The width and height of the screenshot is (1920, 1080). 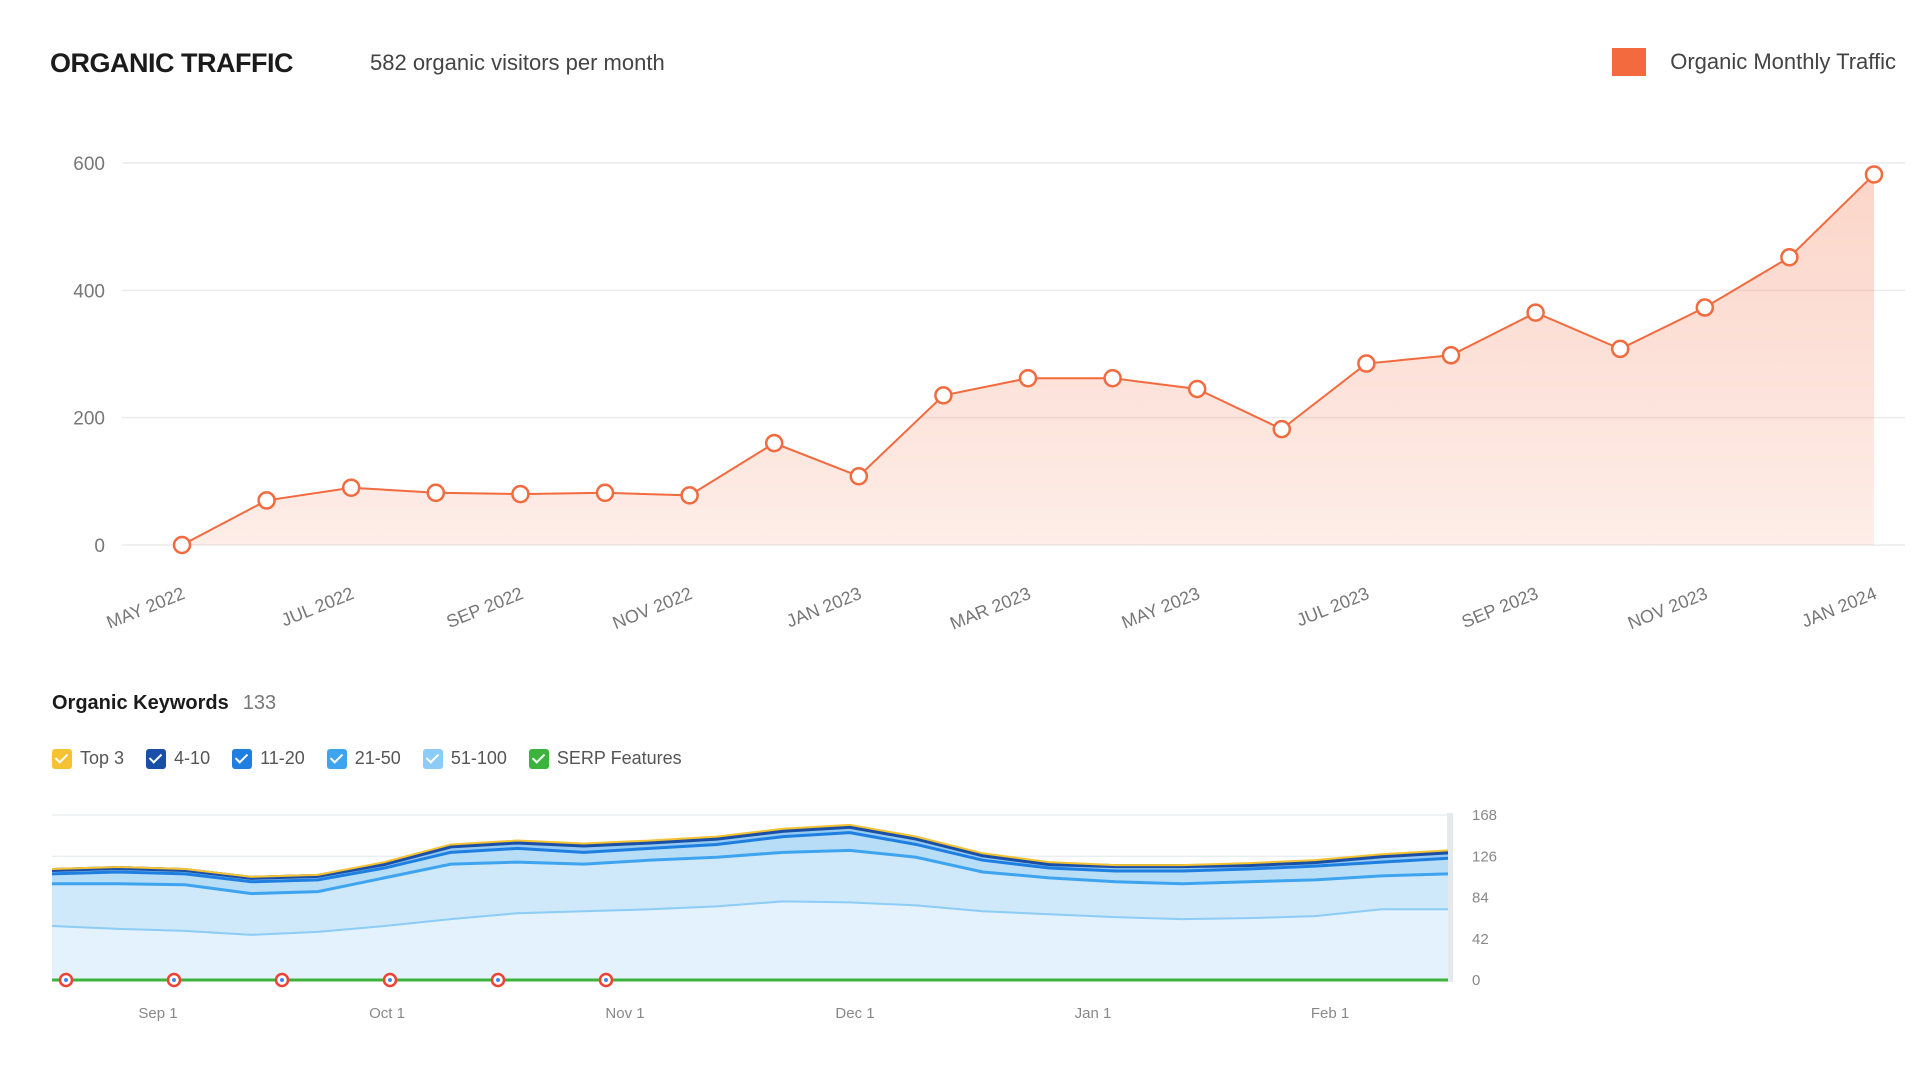 What do you see at coordinates (1330, 1013) in the screenshot?
I see `x-tick-label: Feb 1` at bounding box center [1330, 1013].